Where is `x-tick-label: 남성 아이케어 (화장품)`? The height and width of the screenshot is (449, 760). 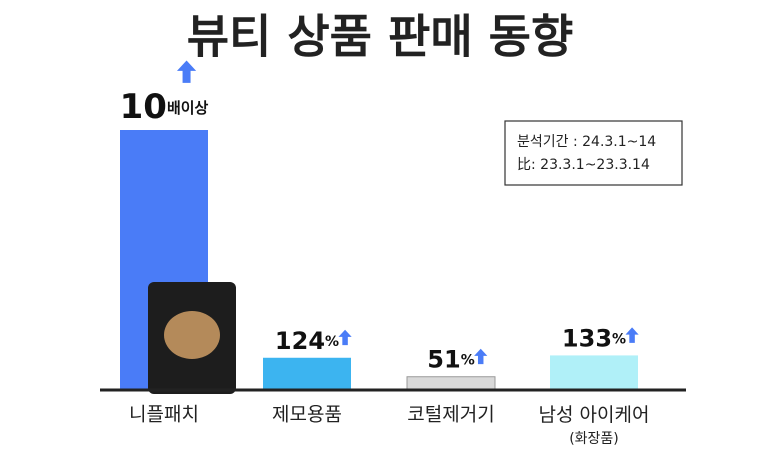
x-tick-label: 남성 아이케어 (화장품) is located at coordinates (594, 426).